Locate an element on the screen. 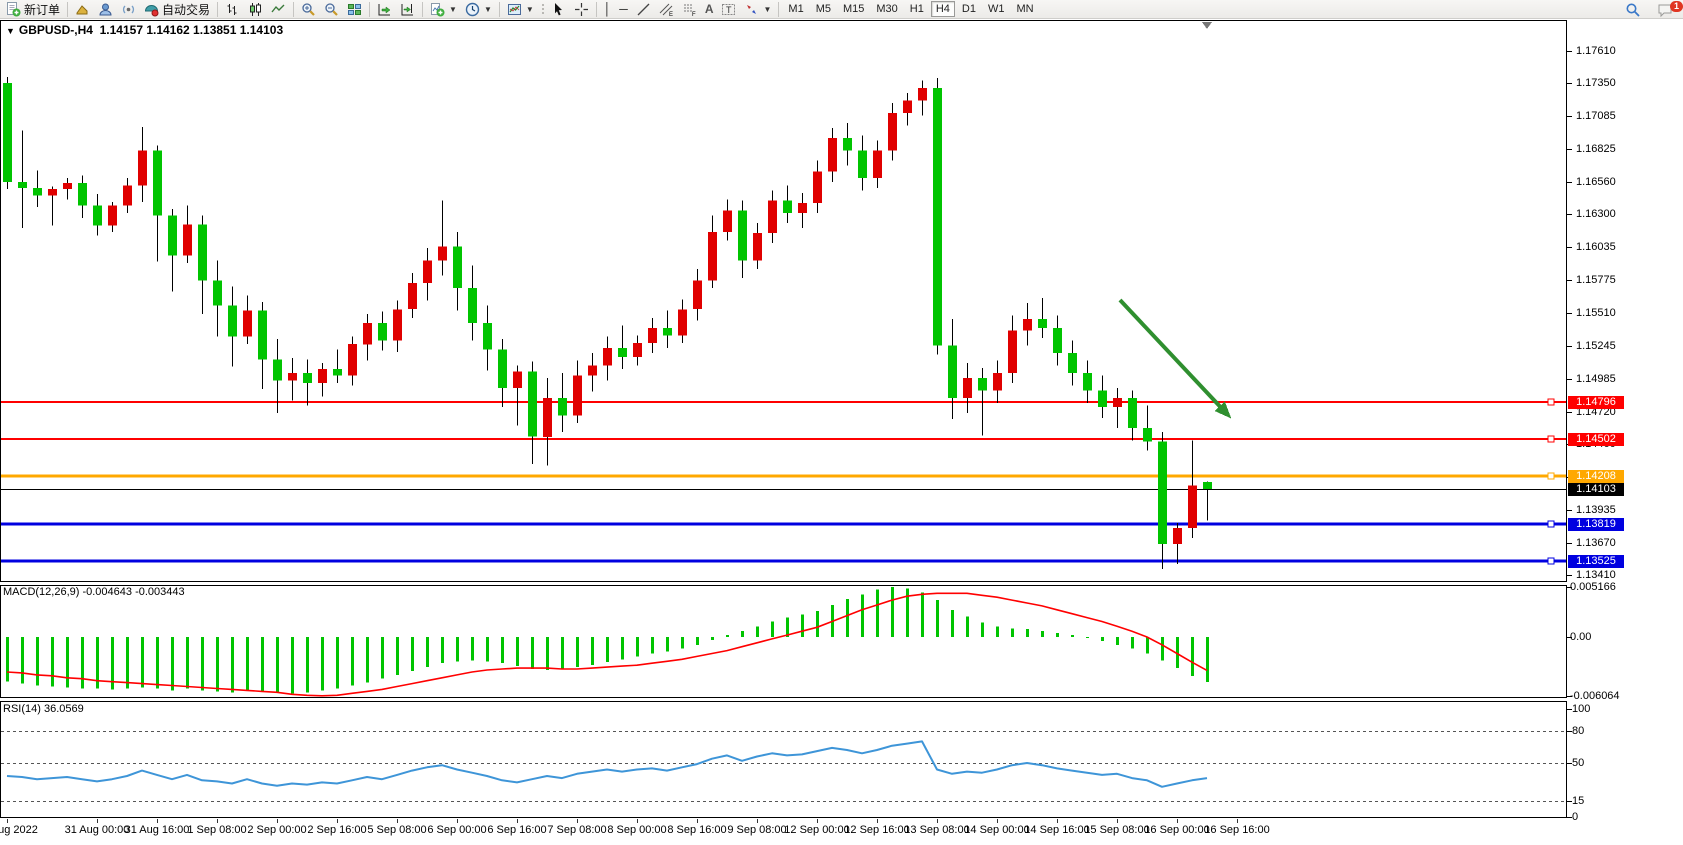 The width and height of the screenshot is (1683, 845). signals-icon is located at coordinates (128, 9).